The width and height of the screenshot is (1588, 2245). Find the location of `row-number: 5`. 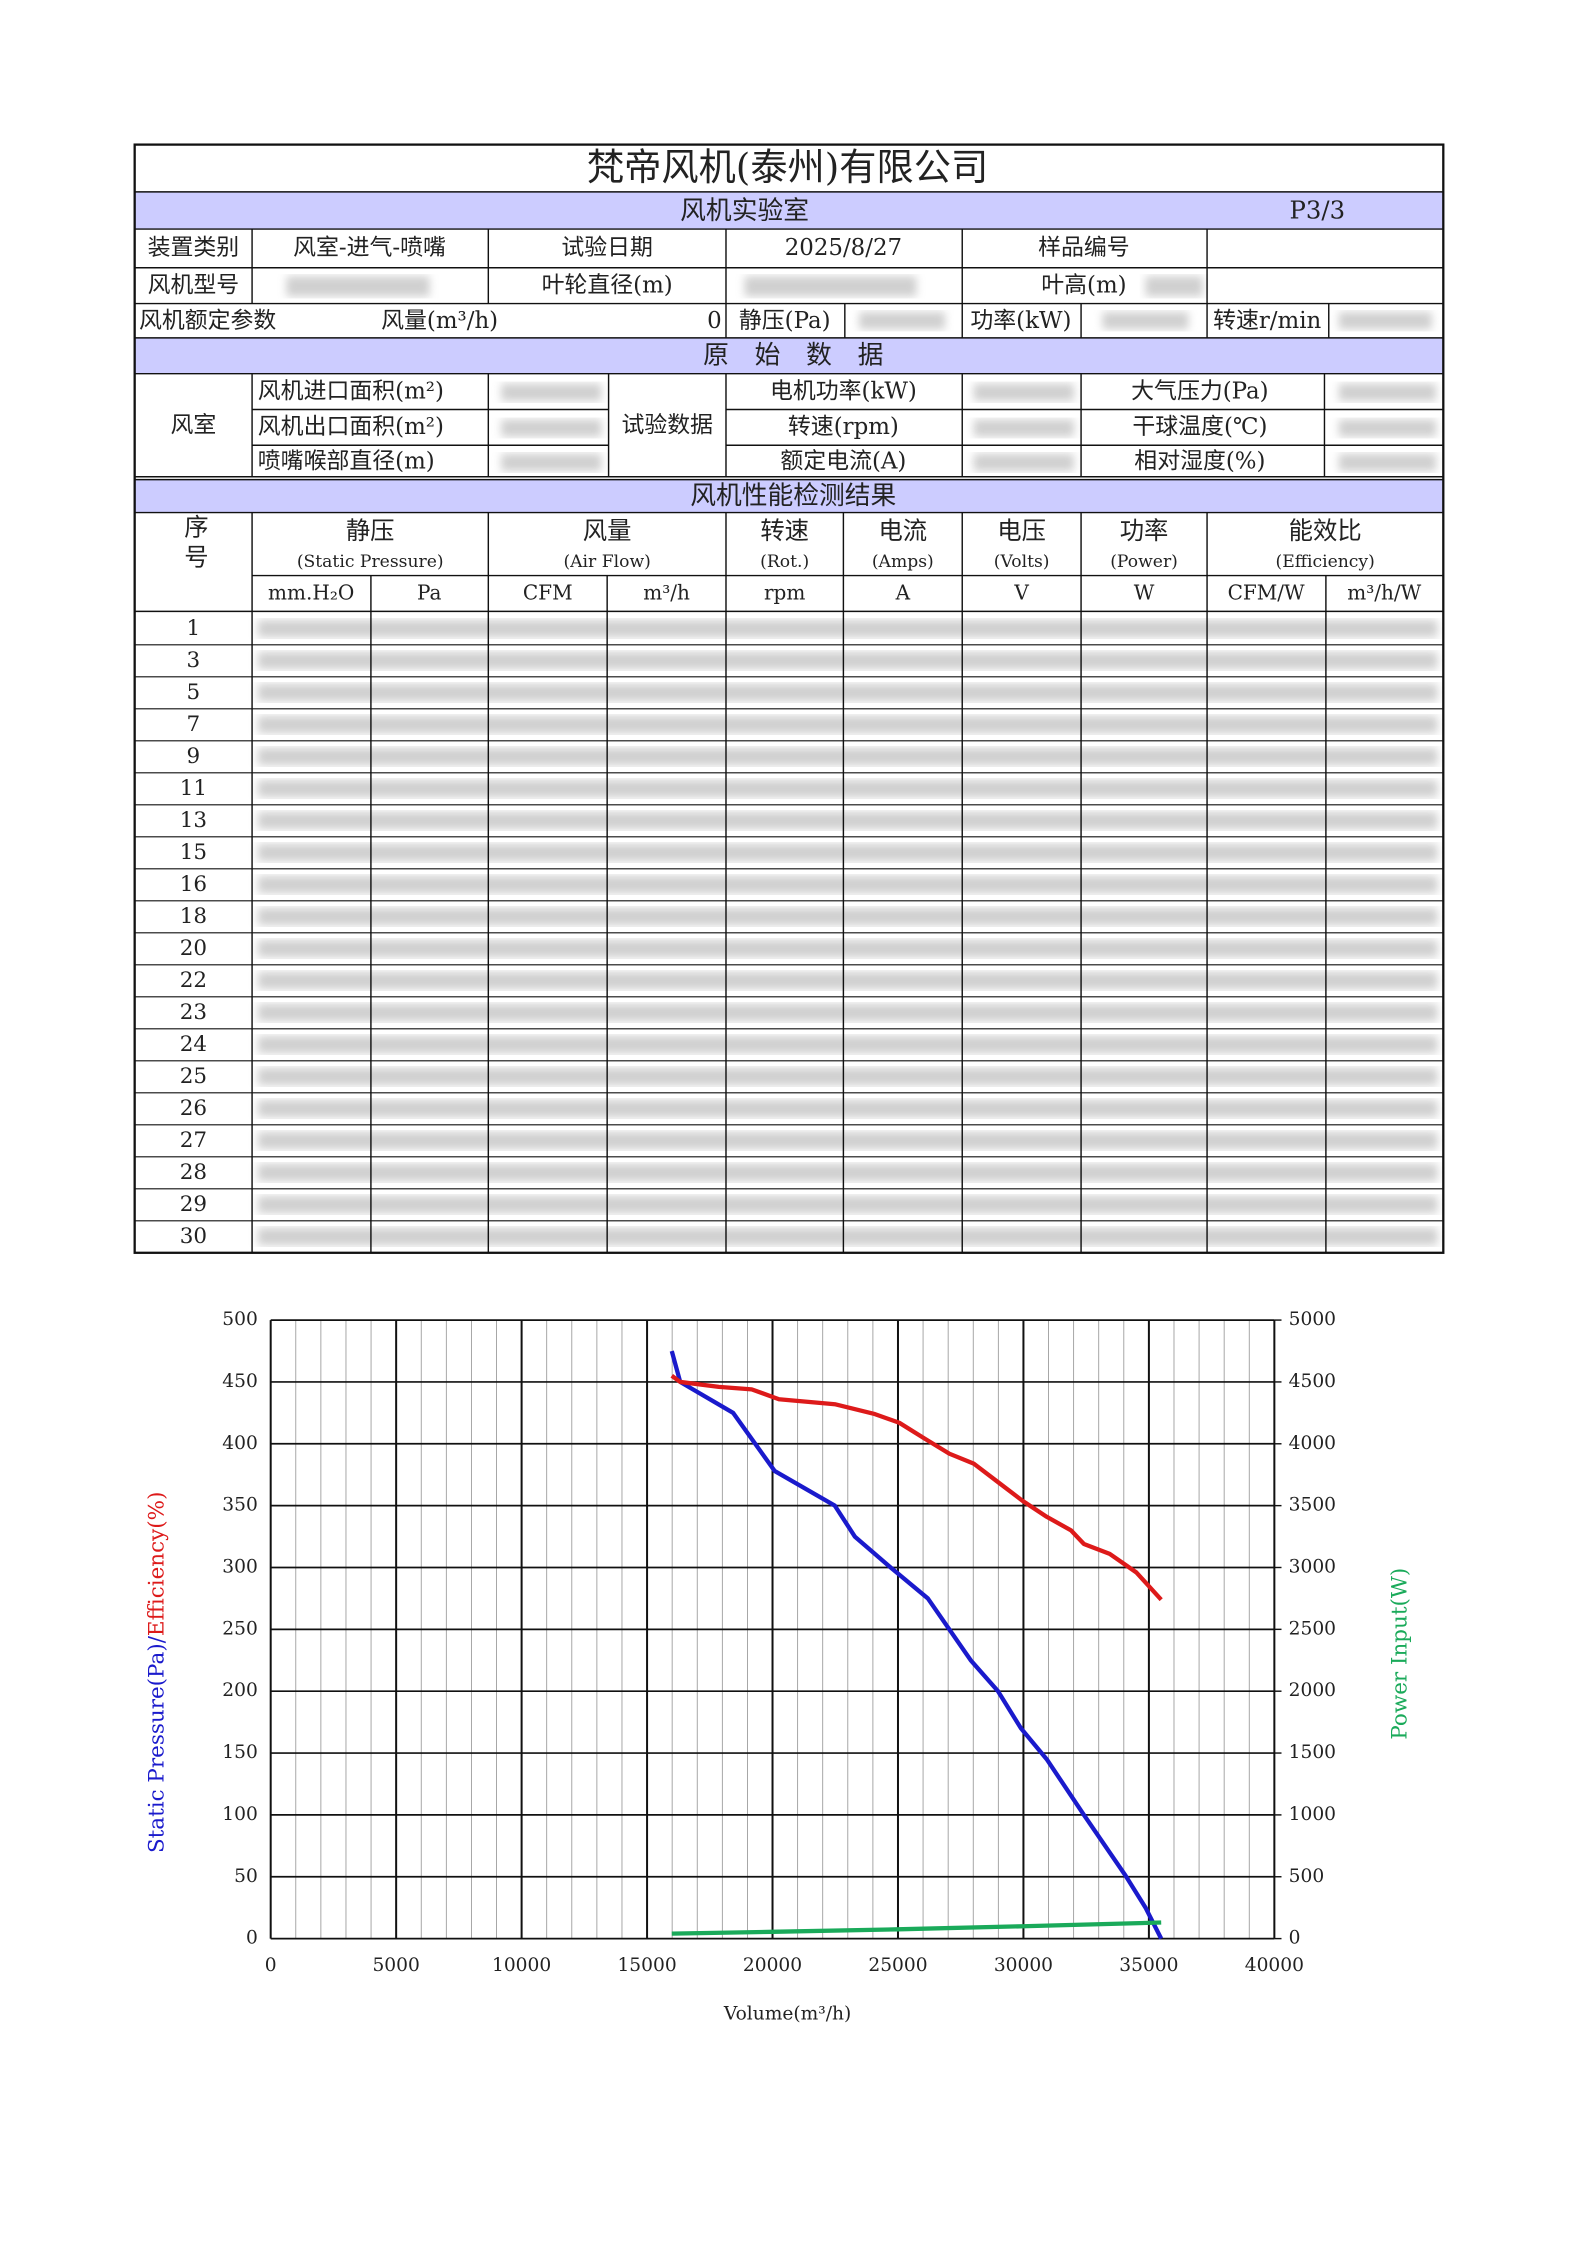

row-number: 5 is located at coordinates (194, 692).